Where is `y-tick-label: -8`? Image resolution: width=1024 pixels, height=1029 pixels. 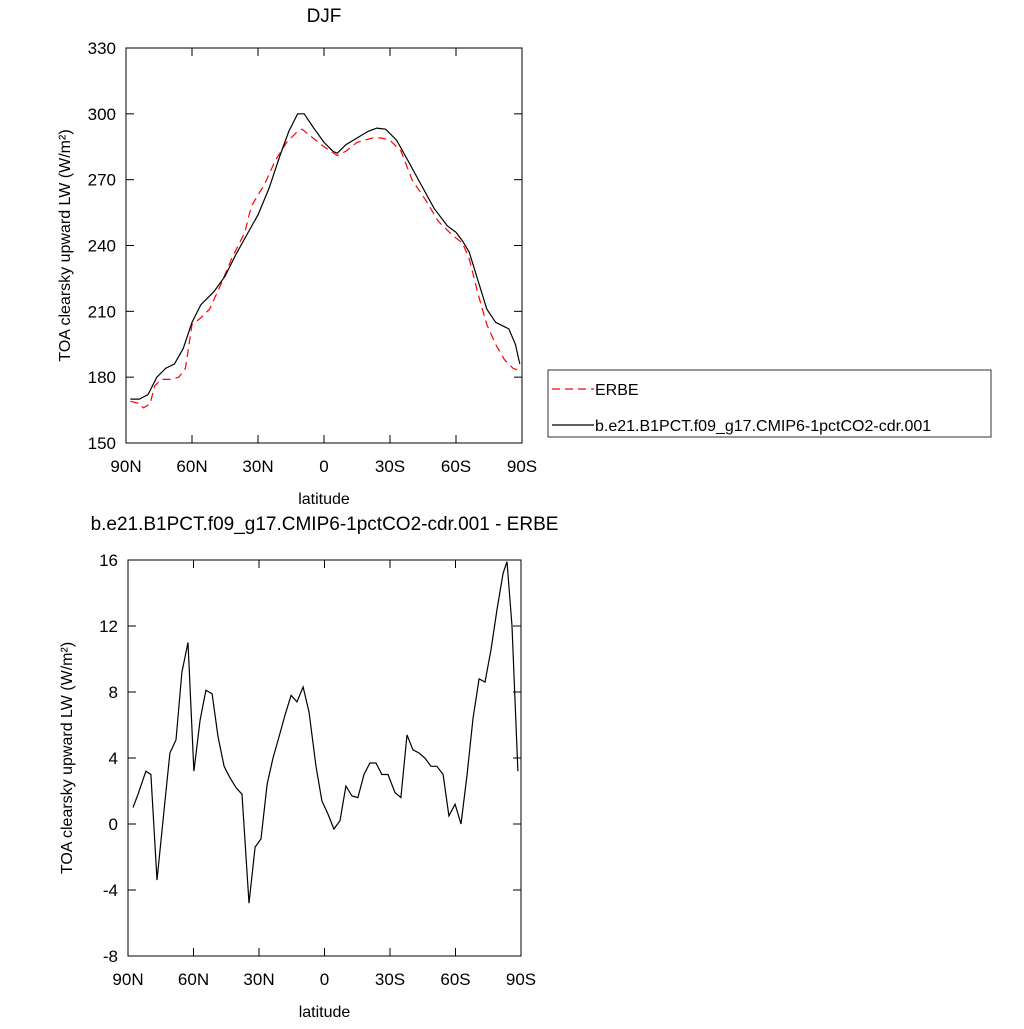 y-tick-label: -8 is located at coordinates (110, 956).